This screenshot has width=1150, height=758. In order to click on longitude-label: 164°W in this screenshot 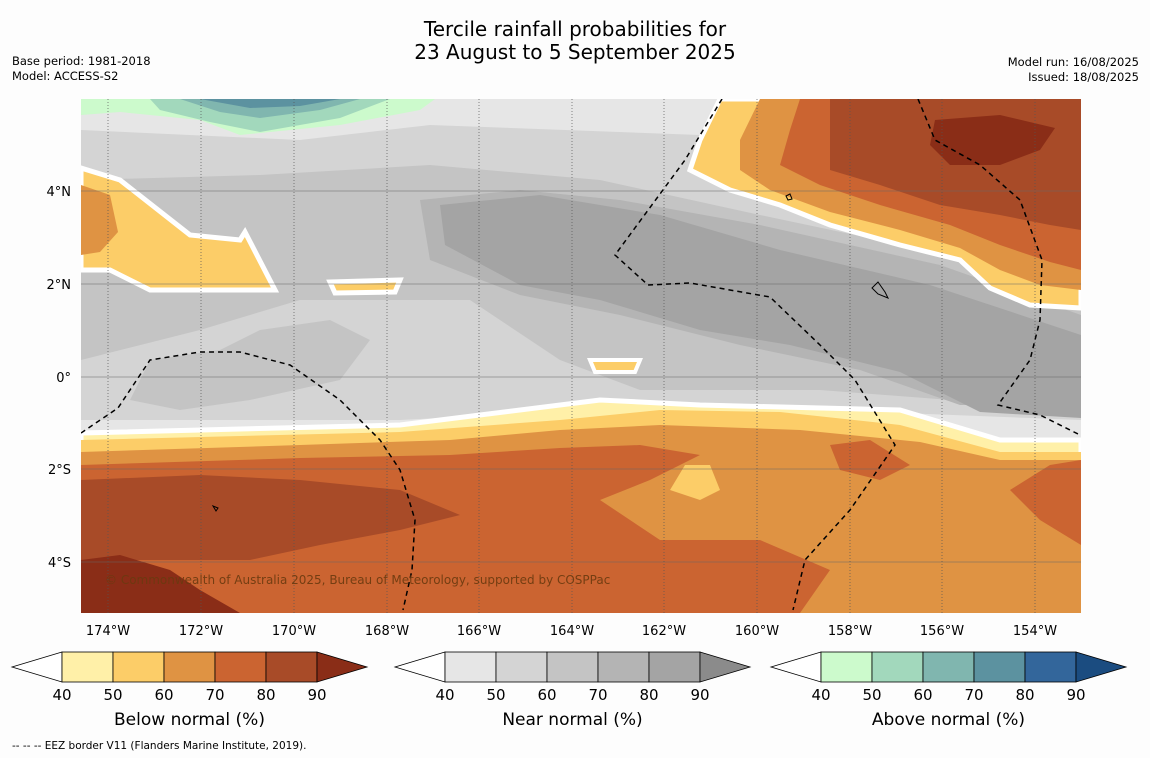, I will do `click(572, 631)`.